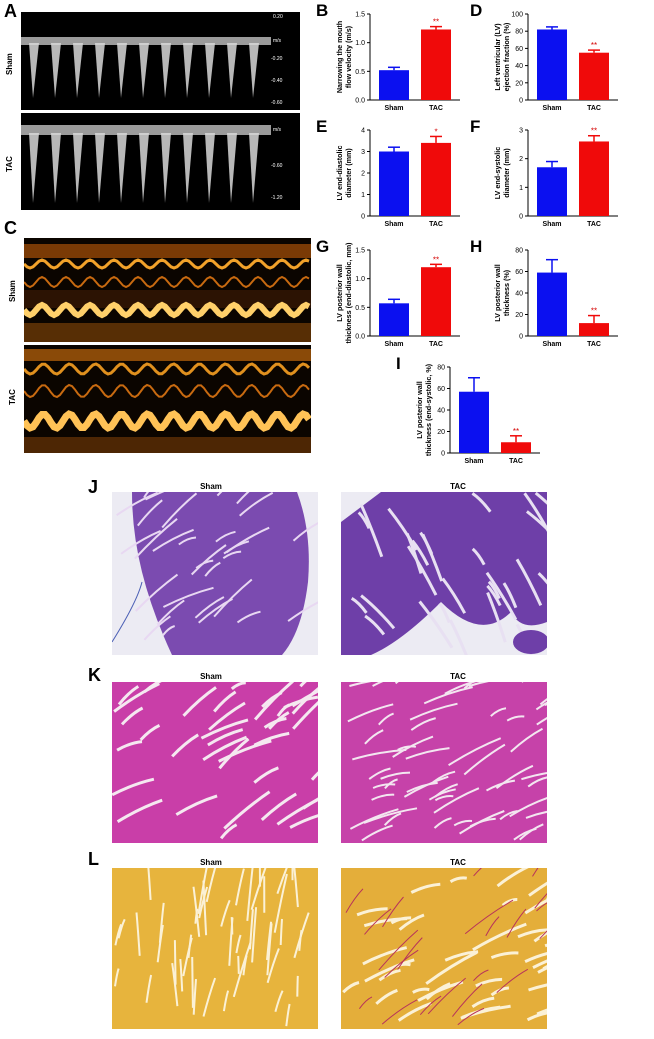 The width and height of the screenshot is (654, 1039). What do you see at coordinates (398, 363) in the screenshot?
I see `panel-letter-i: I` at bounding box center [398, 363].